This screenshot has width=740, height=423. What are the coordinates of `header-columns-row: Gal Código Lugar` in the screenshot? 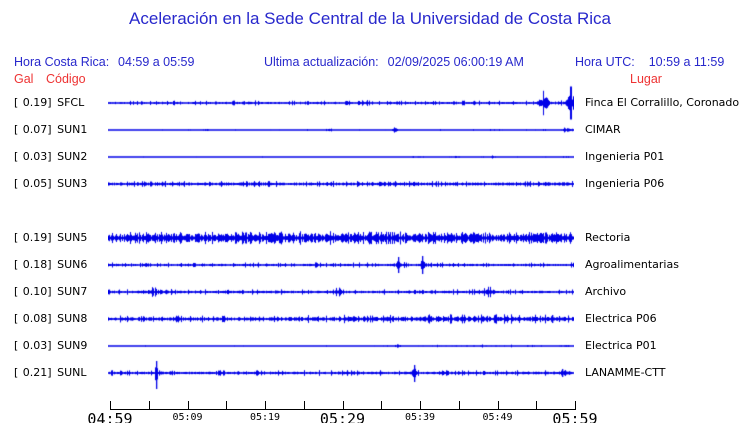 It's located at (370, 79).